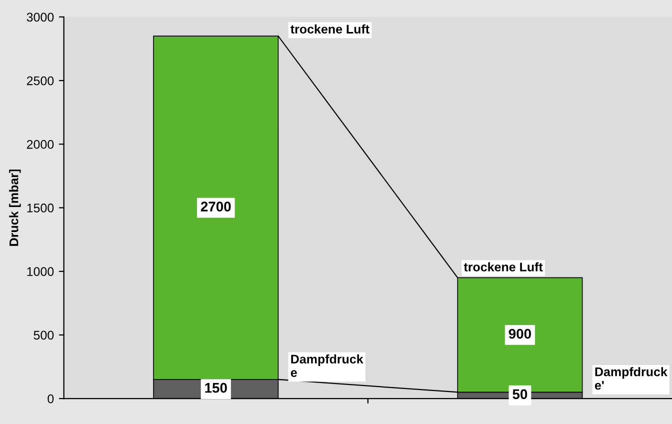  I want to click on data-label: 50, so click(520, 394).